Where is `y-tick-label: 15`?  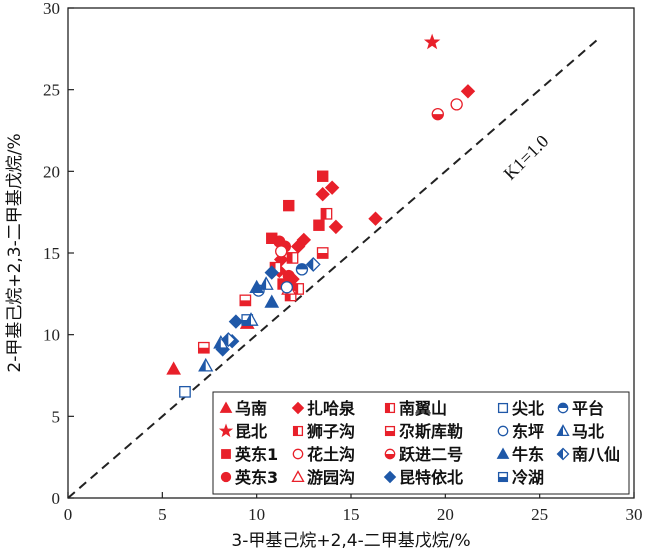
y-tick-label: 15 is located at coordinates (51, 253).